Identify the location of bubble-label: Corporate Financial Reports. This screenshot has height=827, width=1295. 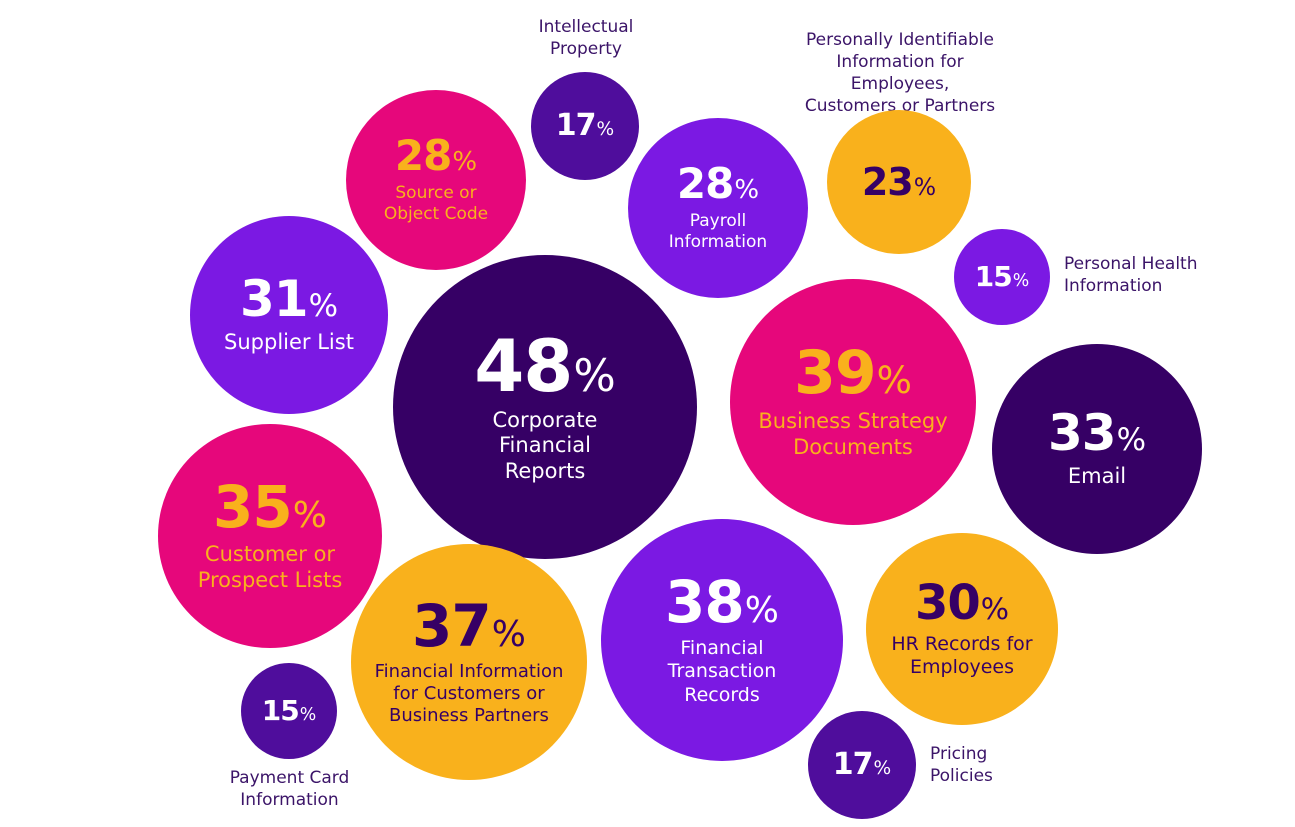
(545, 445).